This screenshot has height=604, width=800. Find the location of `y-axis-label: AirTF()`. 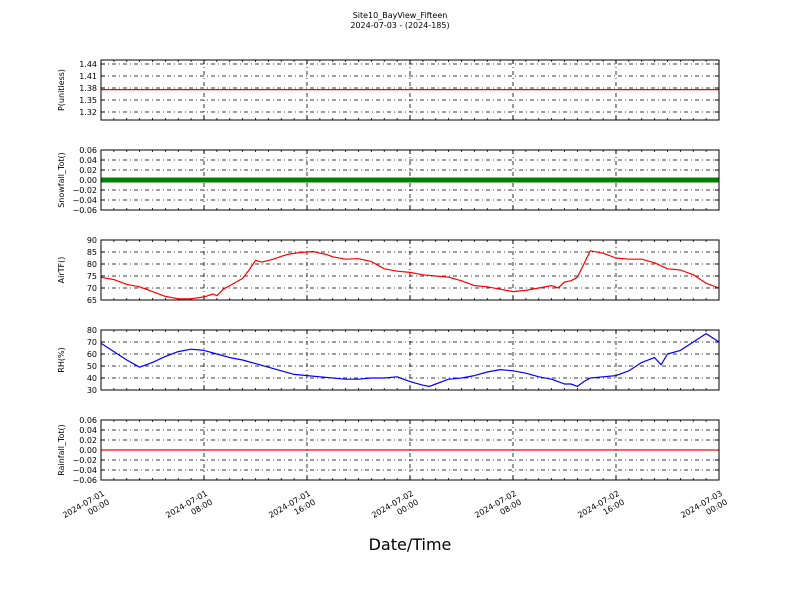

y-axis-label: AirTF() is located at coordinates (61, 270).